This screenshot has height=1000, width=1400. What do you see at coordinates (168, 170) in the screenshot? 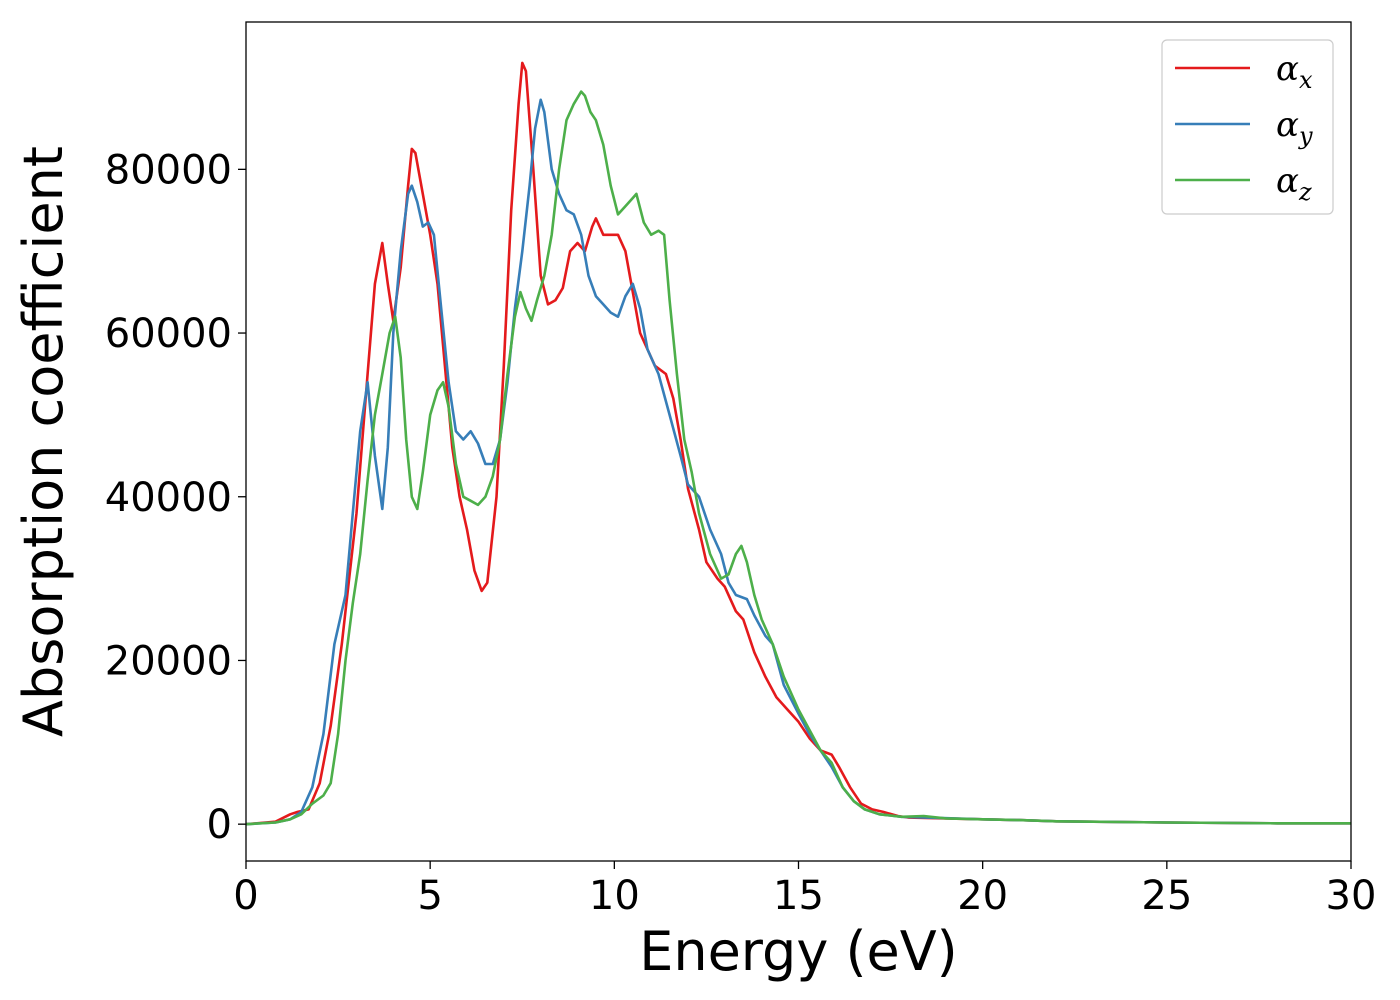
I see `y-tick-label: 80000` at bounding box center [168, 170].